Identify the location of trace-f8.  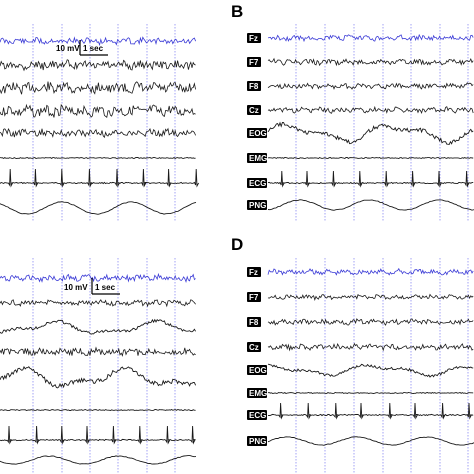
(370, 86).